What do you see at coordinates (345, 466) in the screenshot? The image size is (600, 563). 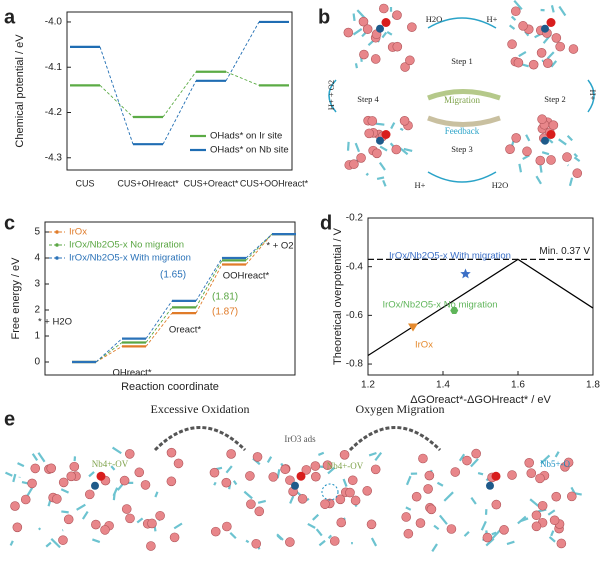 I see `site-label: Nb4+-OV` at bounding box center [345, 466].